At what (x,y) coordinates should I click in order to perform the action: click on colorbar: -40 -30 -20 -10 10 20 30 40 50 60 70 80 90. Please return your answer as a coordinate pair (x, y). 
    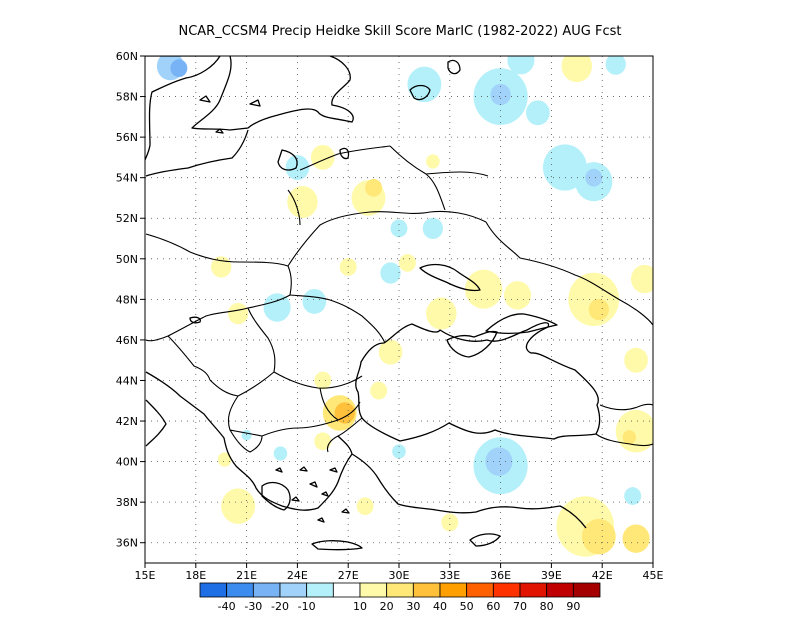
    Looking at the image, I should click on (400, 597).